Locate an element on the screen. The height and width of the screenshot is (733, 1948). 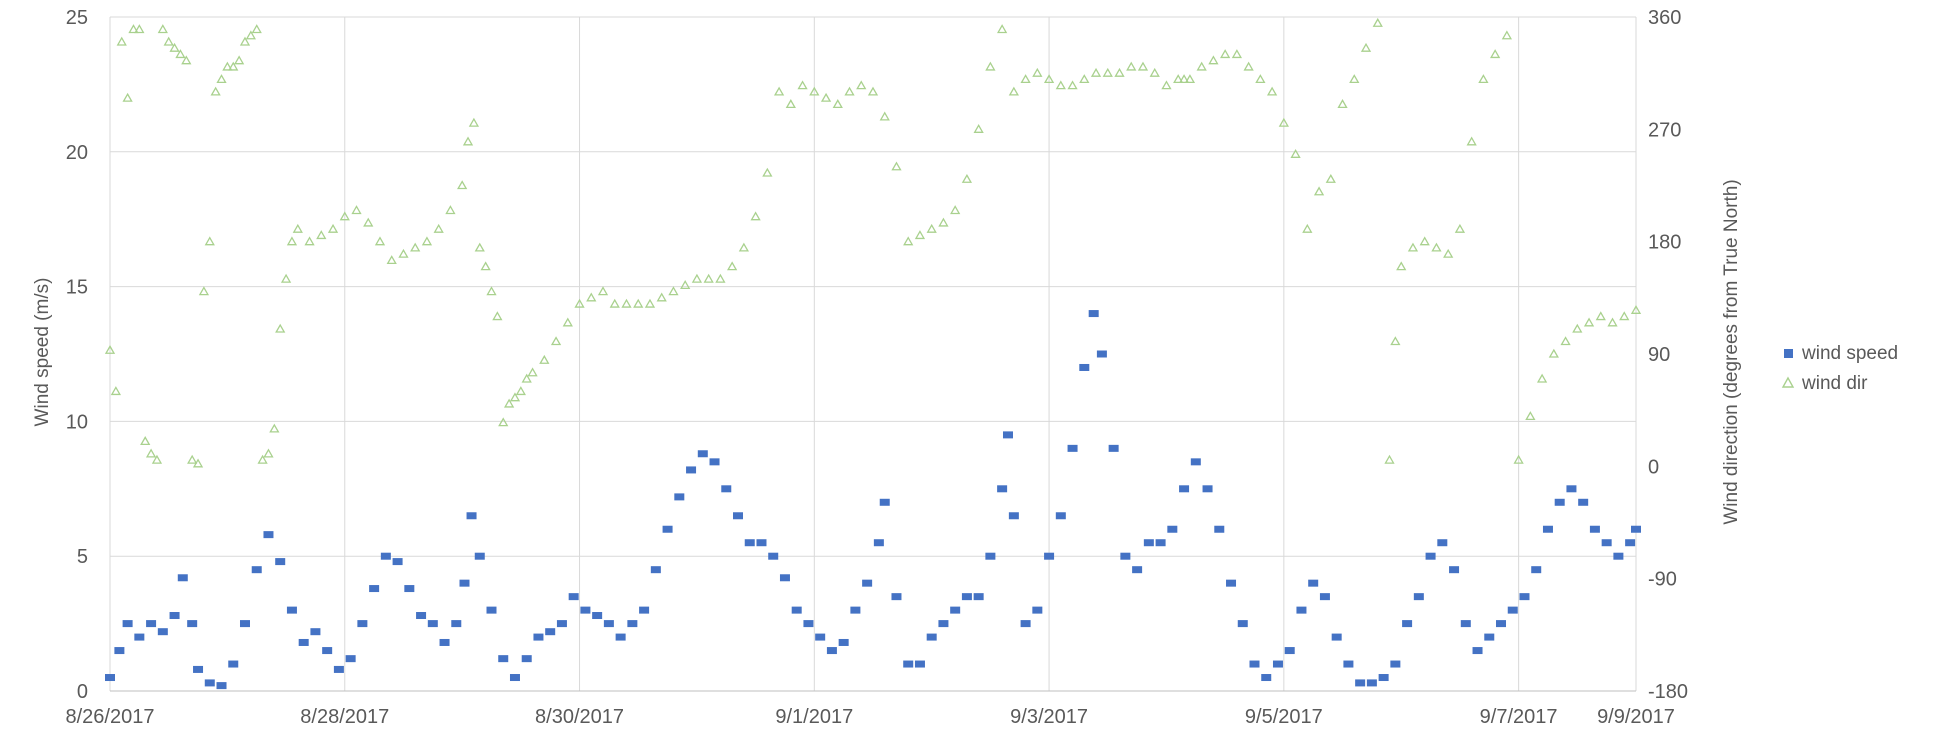
legend: wind speed wind dir is located at coordinates (1839, 368).